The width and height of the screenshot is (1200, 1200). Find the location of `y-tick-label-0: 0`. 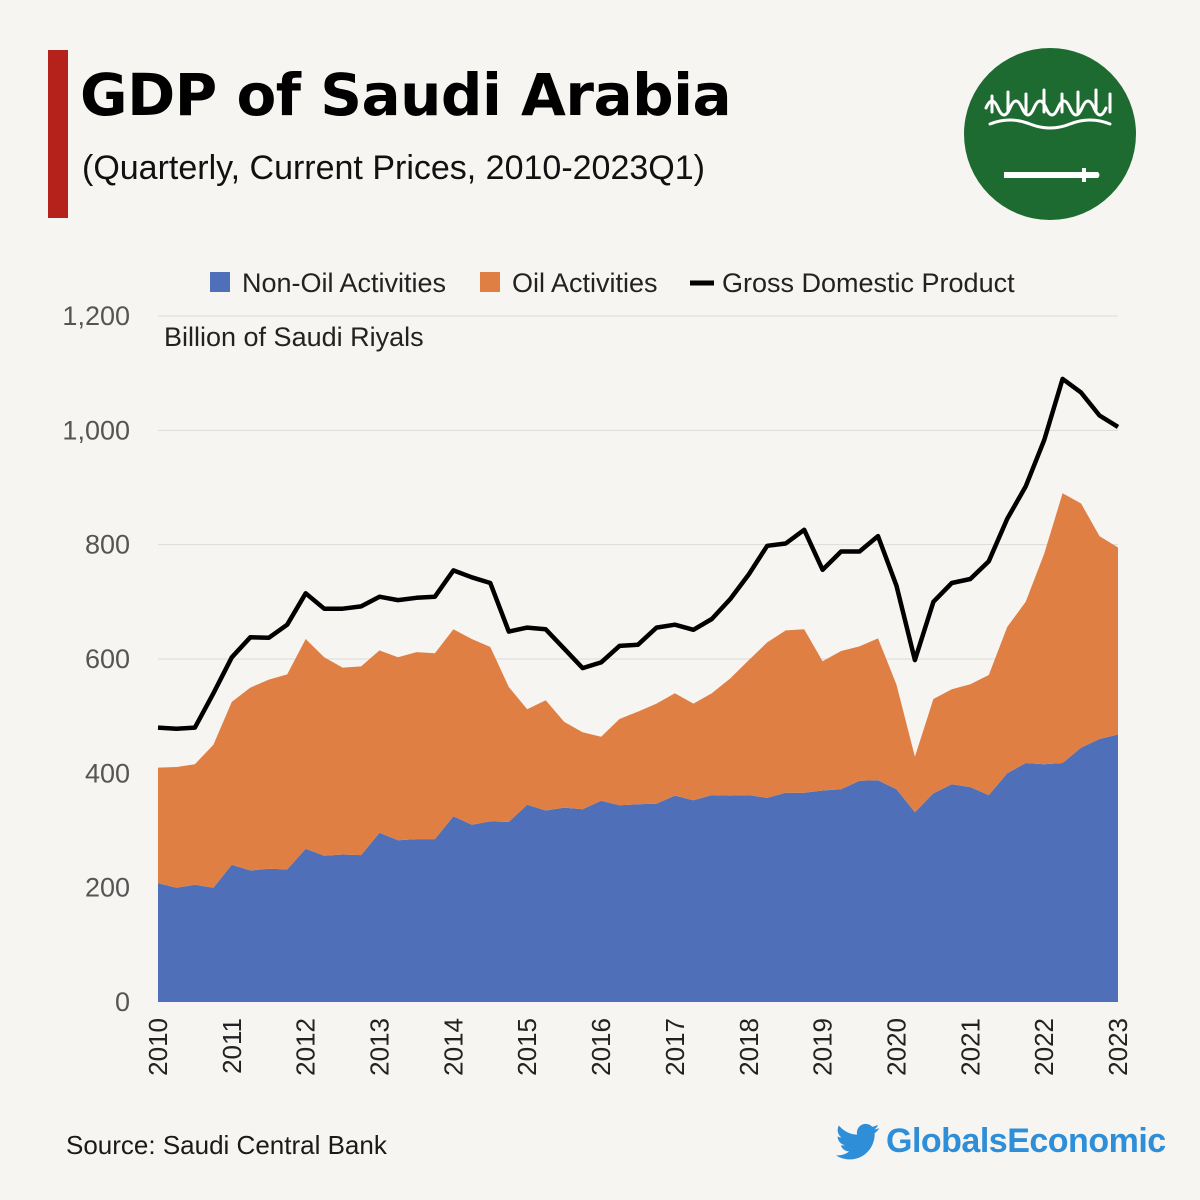

y-tick-label-0: 0 is located at coordinates (122, 1002).